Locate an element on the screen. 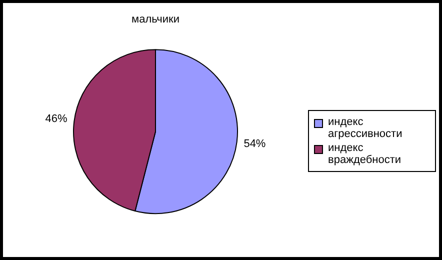 The image size is (442, 260). data-label: 54% is located at coordinates (255, 144).